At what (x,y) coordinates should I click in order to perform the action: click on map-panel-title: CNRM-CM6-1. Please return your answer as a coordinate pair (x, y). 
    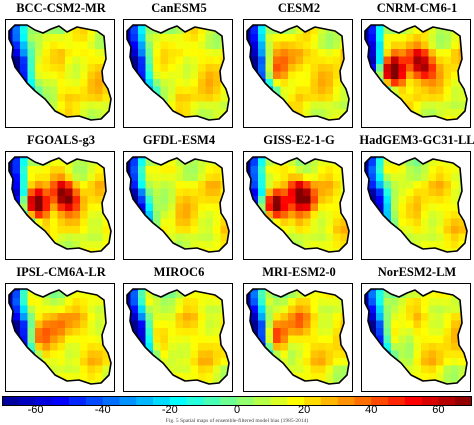
    Looking at the image, I should click on (417, 8).